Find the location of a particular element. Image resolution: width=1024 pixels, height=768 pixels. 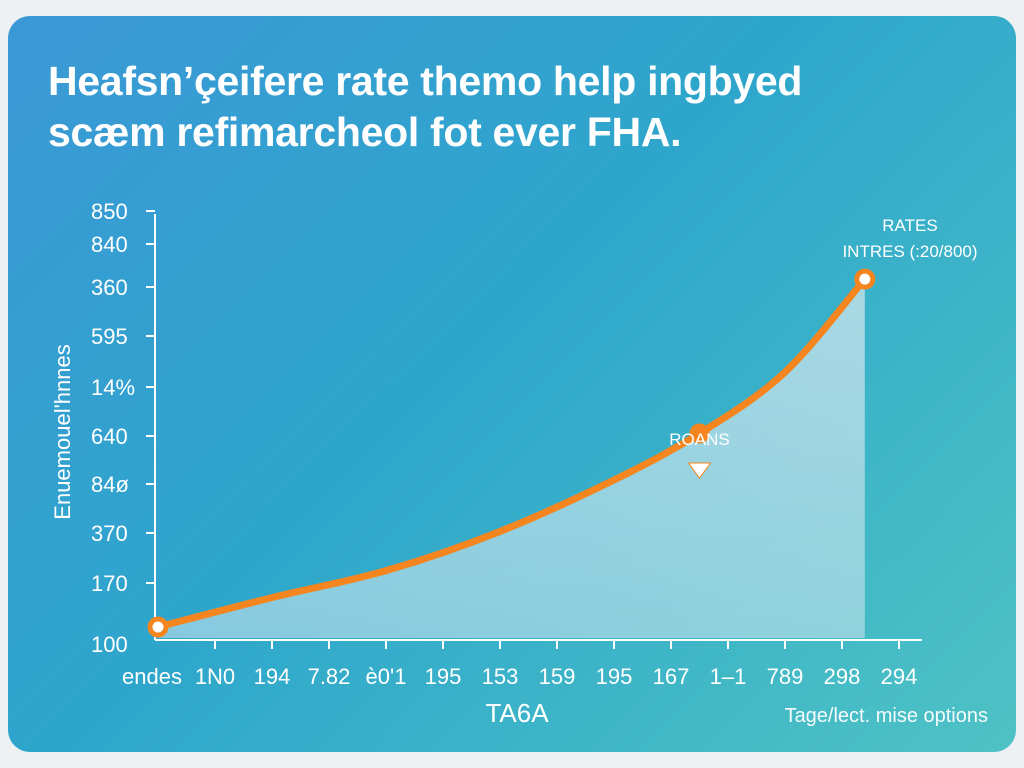

x-tick-label: 789 is located at coordinates (785, 676).